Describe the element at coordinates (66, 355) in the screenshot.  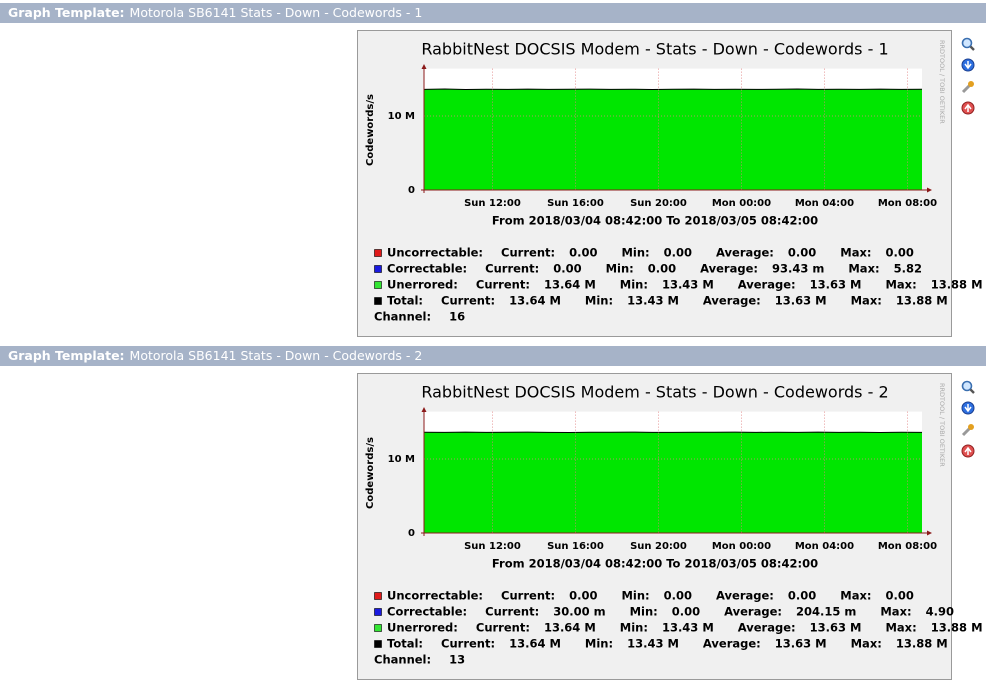
I see `header-label: Graph Template:` at that location.